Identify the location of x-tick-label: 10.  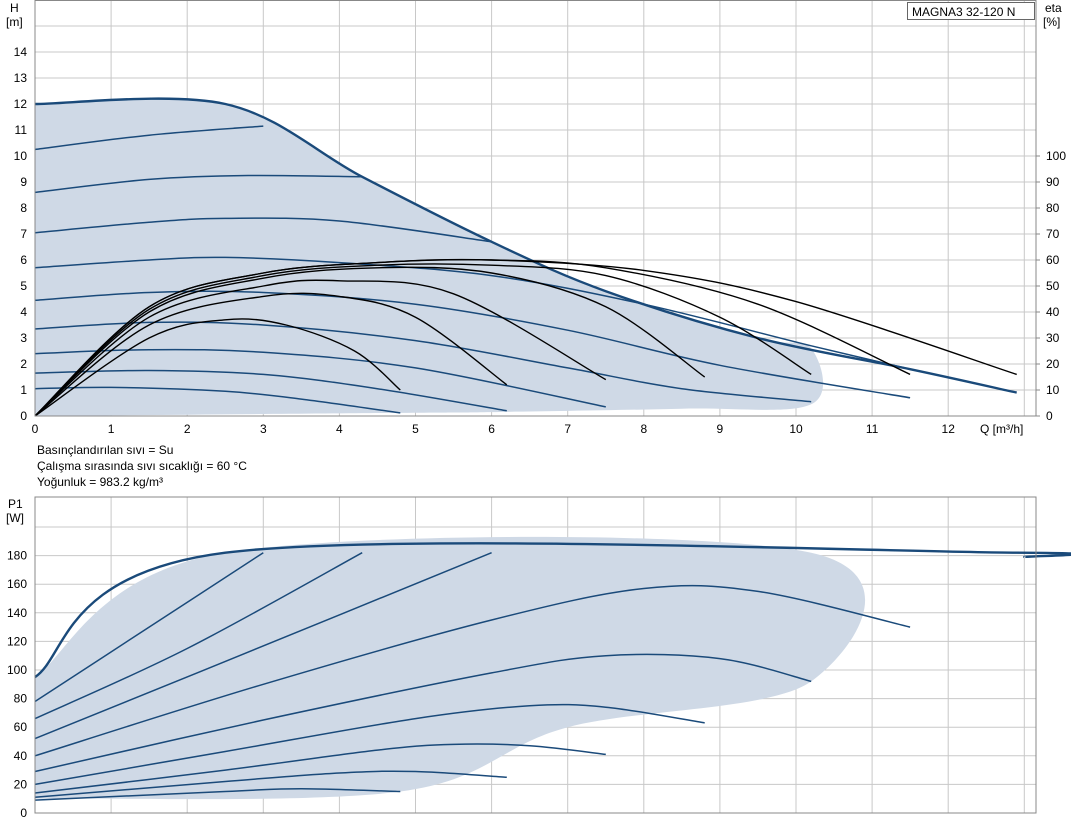
(796, 429).